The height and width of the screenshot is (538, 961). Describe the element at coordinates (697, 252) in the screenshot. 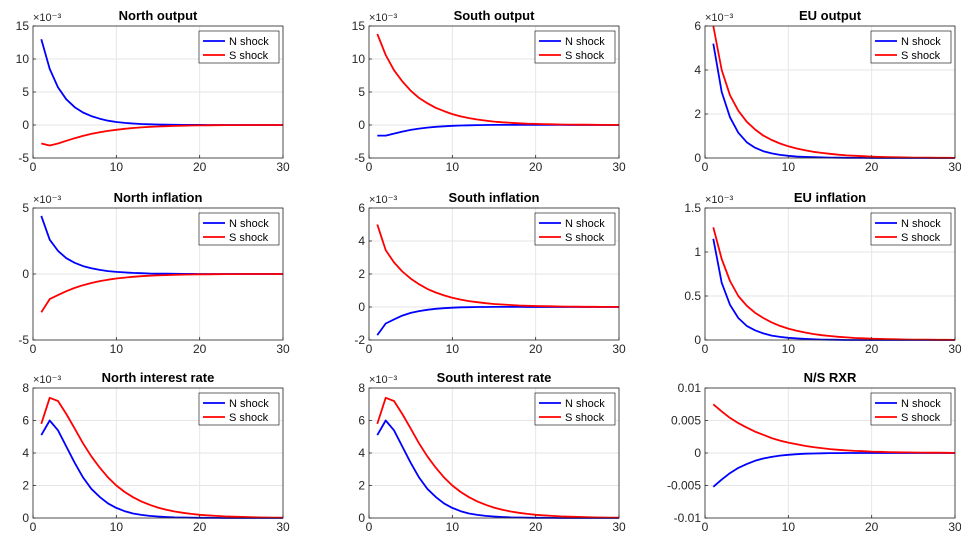

I see `y-tick-label: 1` at that location.